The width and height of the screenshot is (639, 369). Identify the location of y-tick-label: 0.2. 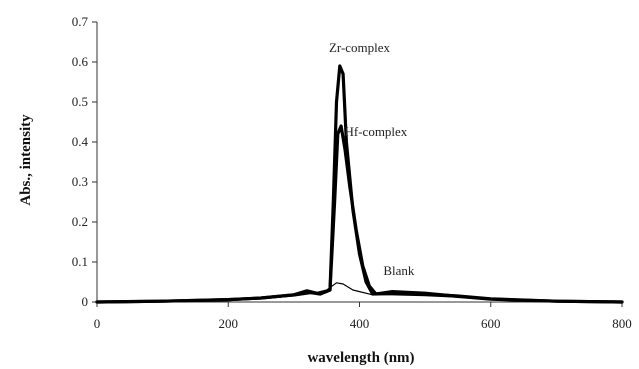
(80, 221).